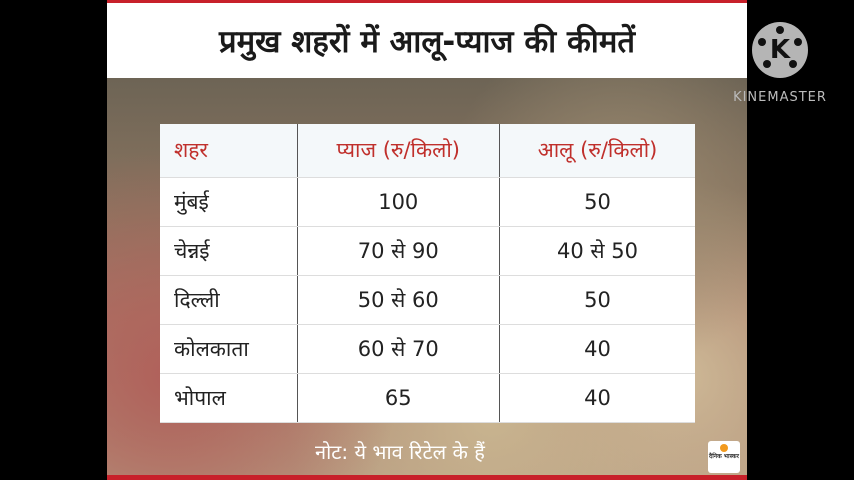  I want to click on kinemaster-label: KINEMASTER, so click(780, 97).